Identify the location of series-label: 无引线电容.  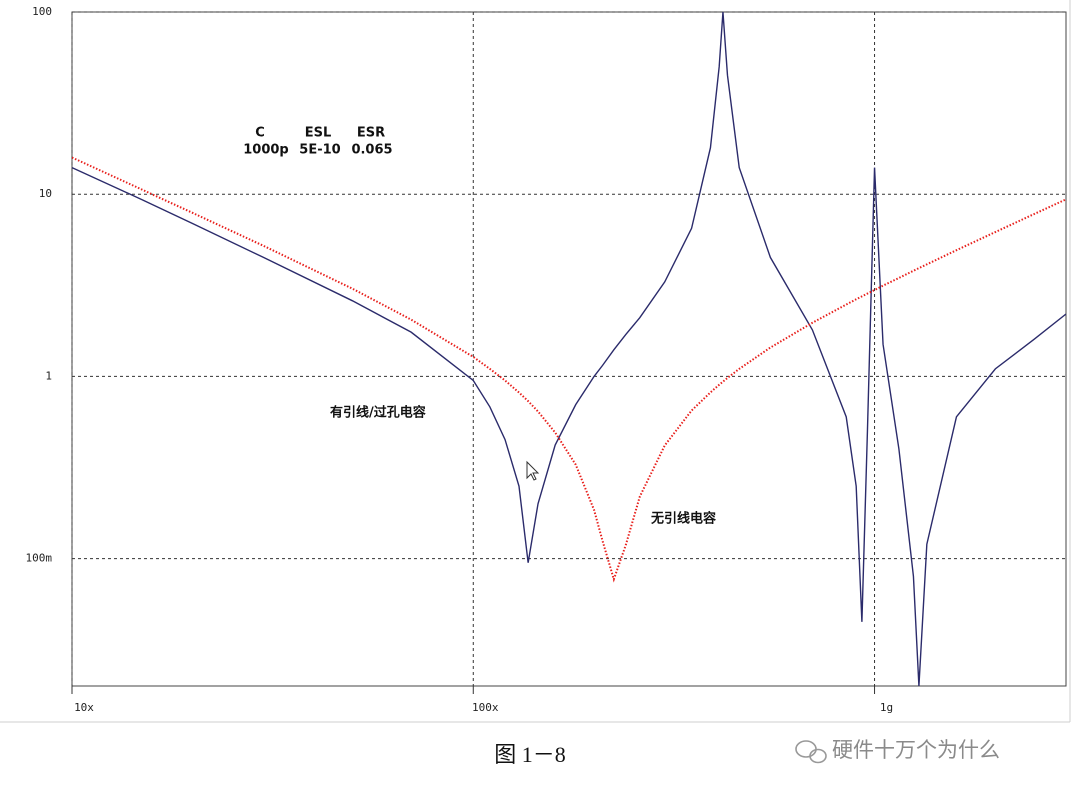
(683, 519).